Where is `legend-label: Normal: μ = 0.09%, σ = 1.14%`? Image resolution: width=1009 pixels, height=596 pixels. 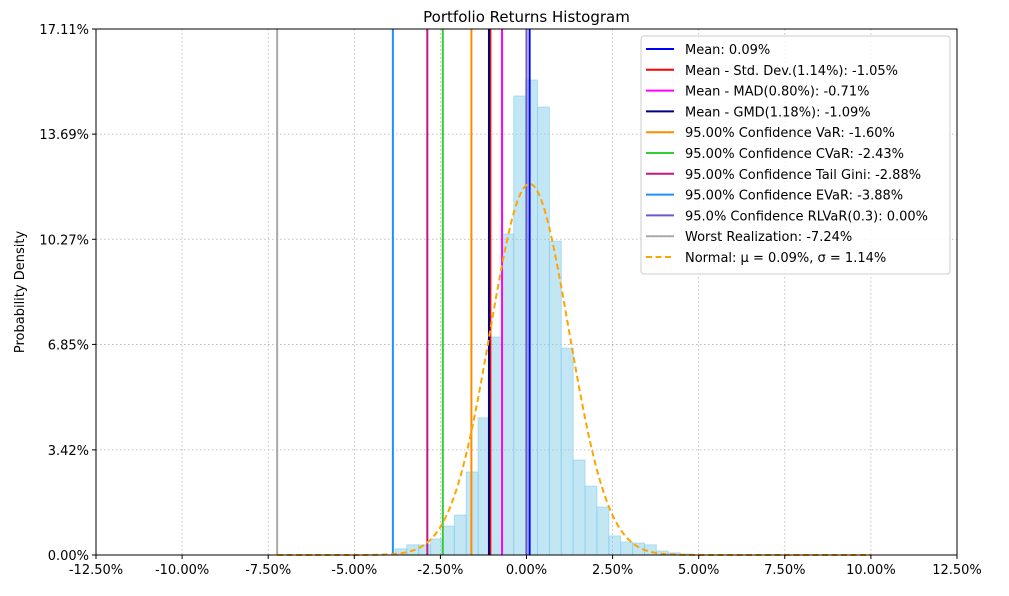 legend-label: Normal: μ = 0.09%, σ = 1.14% is located at coordinates (785, 258).